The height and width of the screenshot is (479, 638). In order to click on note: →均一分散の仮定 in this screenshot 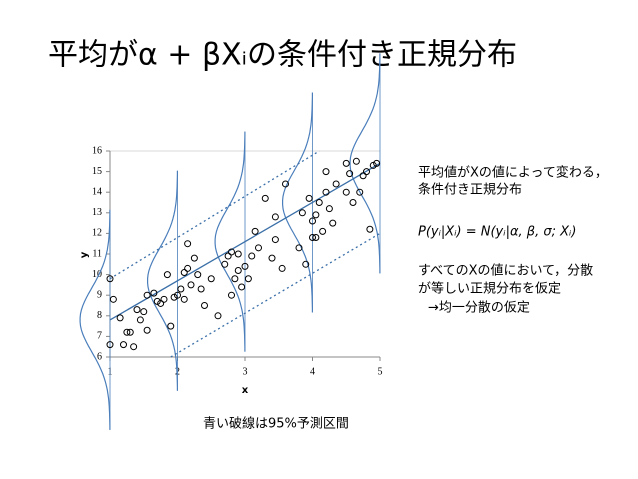, I will do `click(479, 308)`.